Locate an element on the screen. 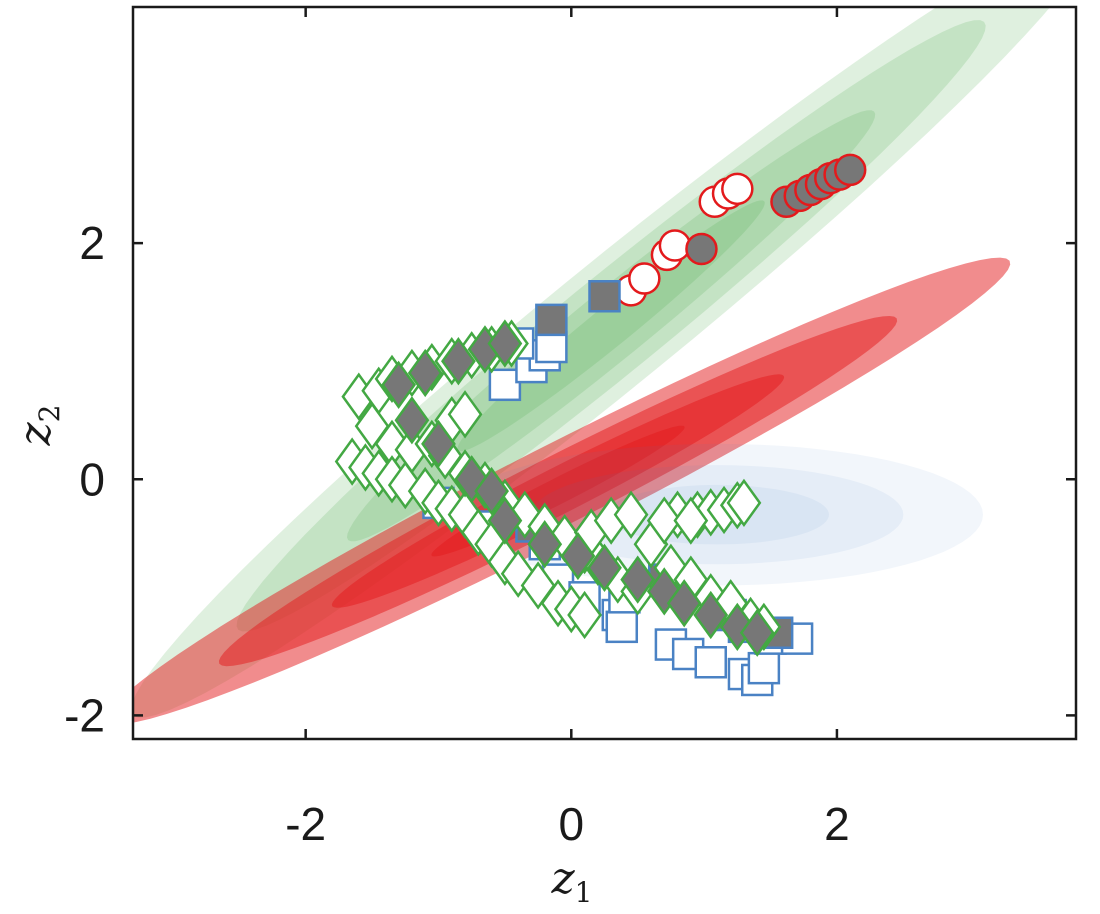 This screenshot has height=914, width=1100. x-tick-label: -2 is located at coordinates (305, 824).